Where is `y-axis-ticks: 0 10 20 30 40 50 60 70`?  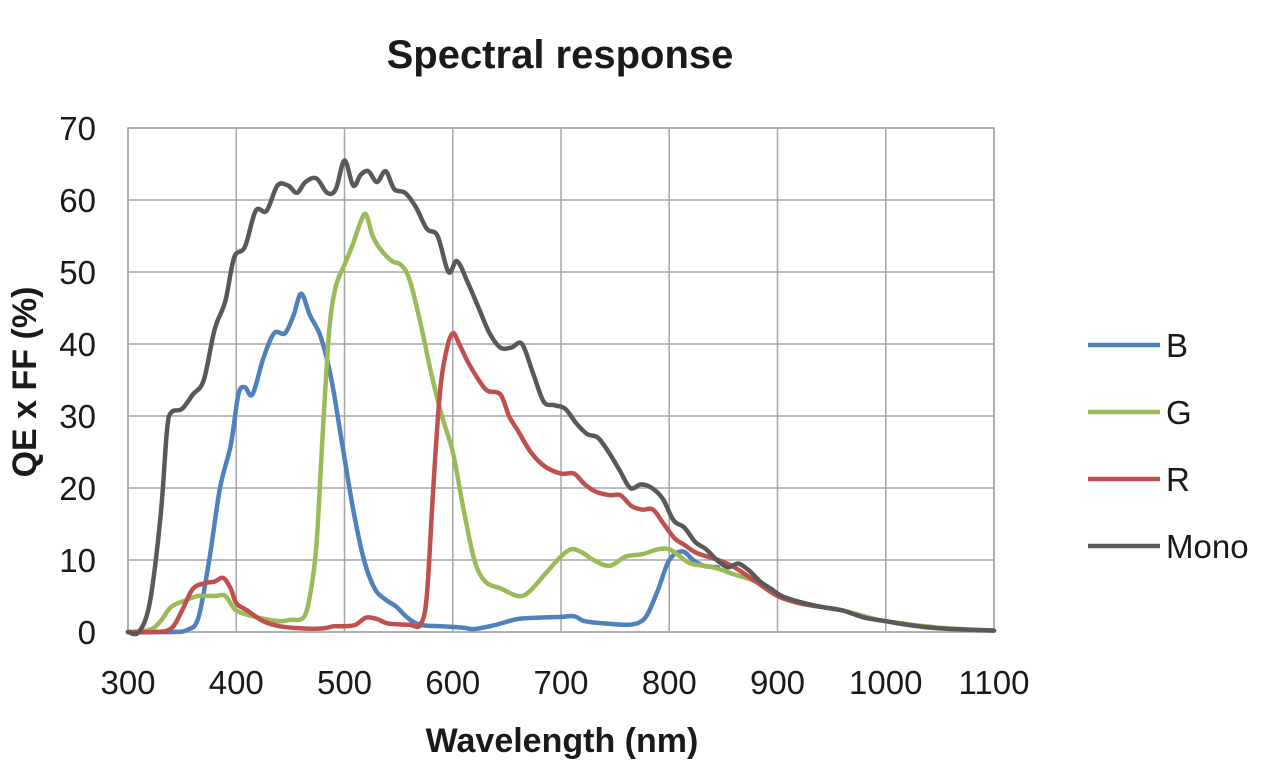 y-axis-ticks: 0 10 20 30 40 50 60 70 is located at coordinates (77, 380).